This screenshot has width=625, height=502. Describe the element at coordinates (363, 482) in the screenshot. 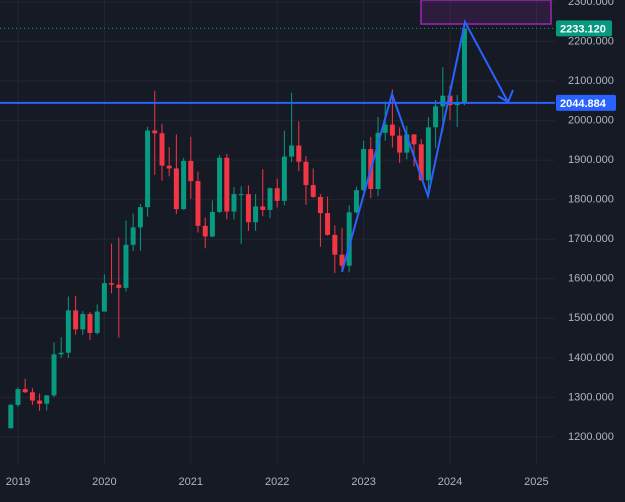

I see `x-tick-label: 2023` at that location.